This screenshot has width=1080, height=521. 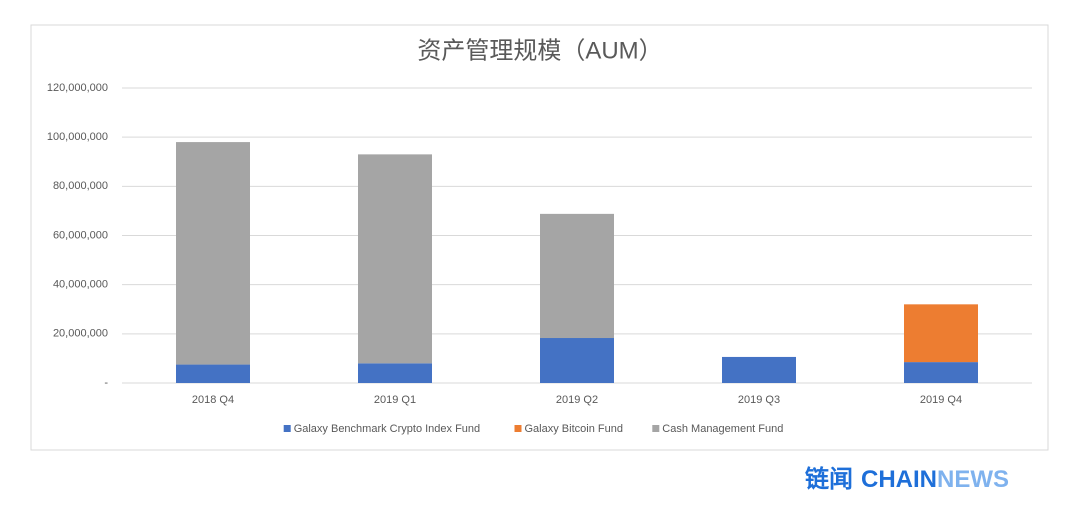 I want to click on y-tick-label: 20,000,000, so click(x=80, y=334).